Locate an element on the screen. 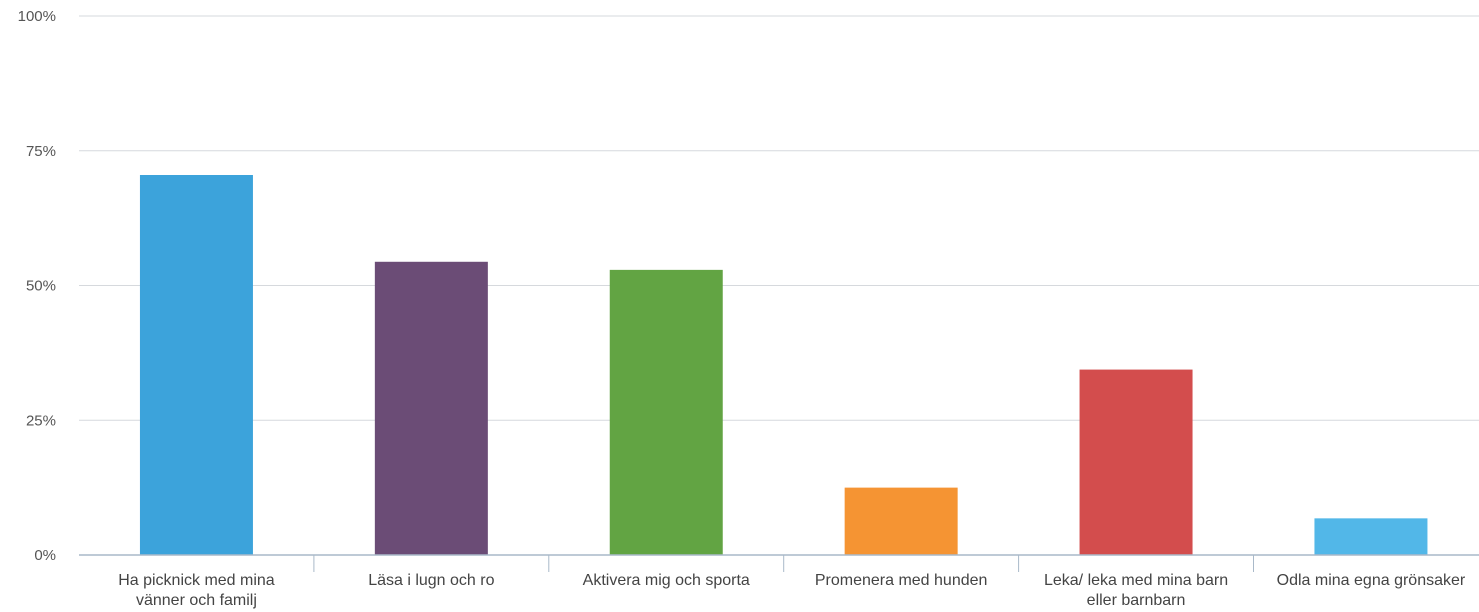  x-tick-label: vänner och familj is located at coordinates (196, 600).